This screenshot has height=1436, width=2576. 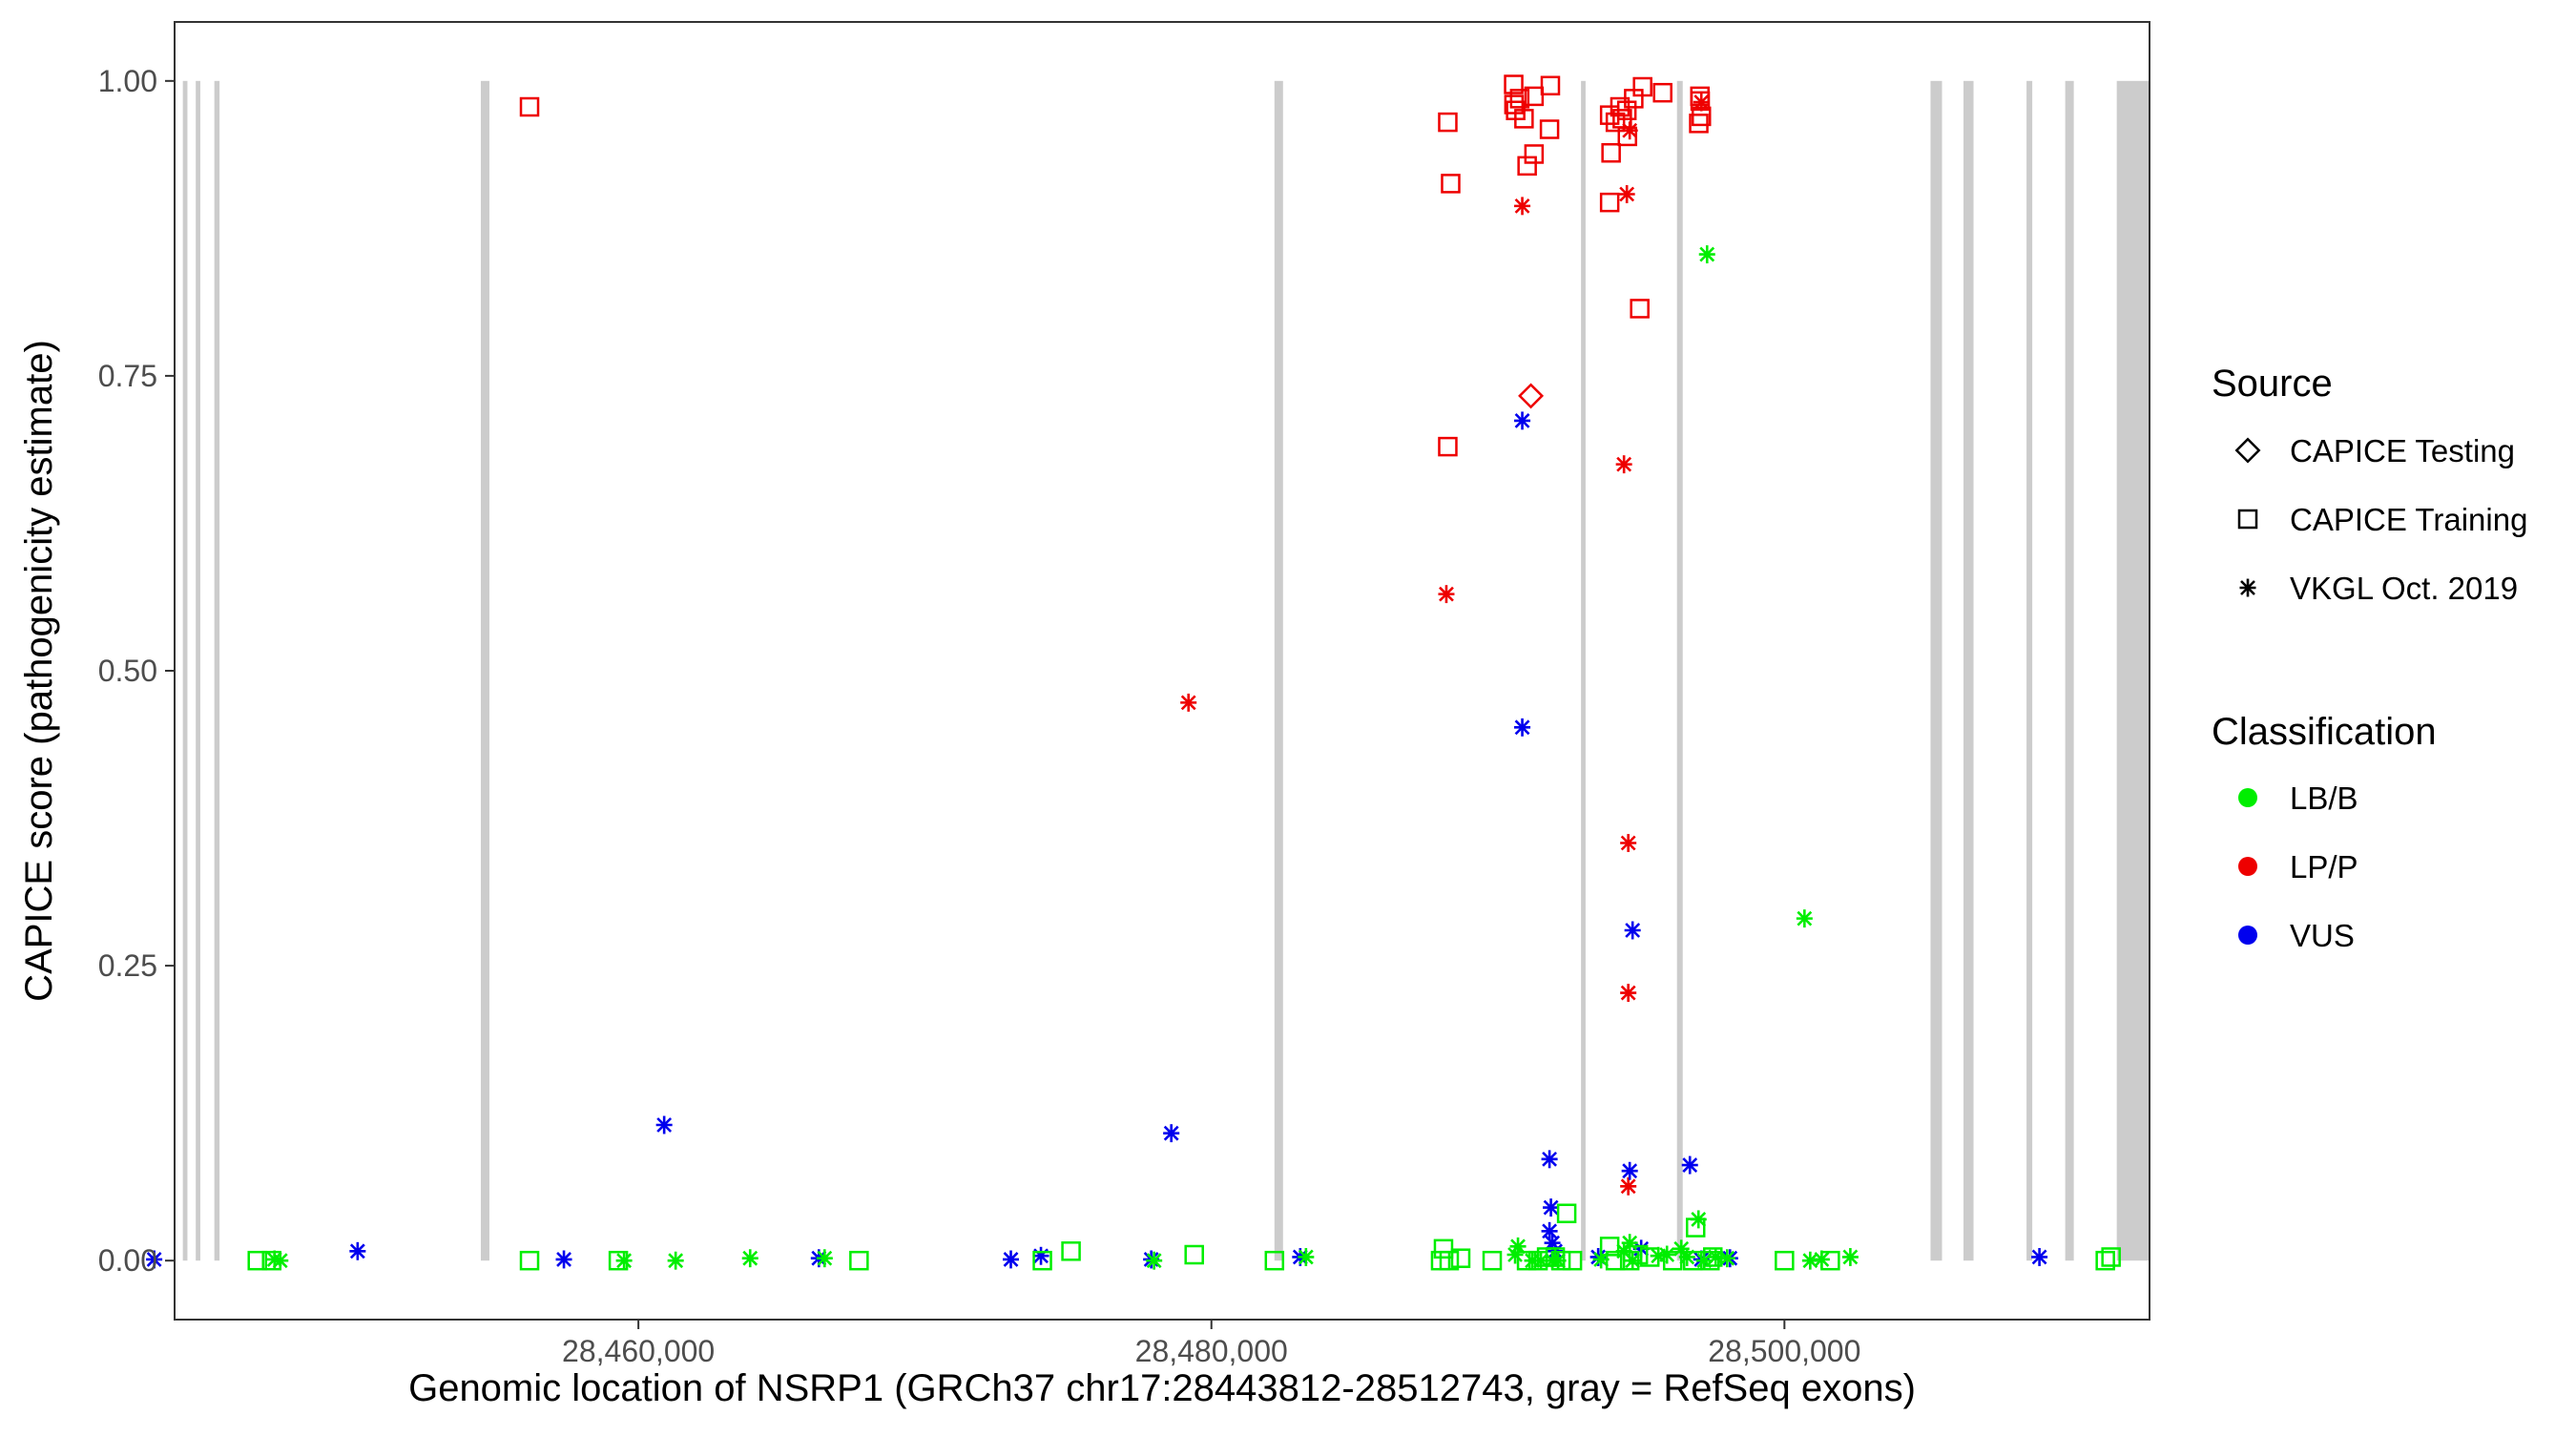 What do you see at coordinates (1211, 1351) in the screenshot?
I see `x-tick-label: 28,480,000` at bounding box center [1211, 1351].